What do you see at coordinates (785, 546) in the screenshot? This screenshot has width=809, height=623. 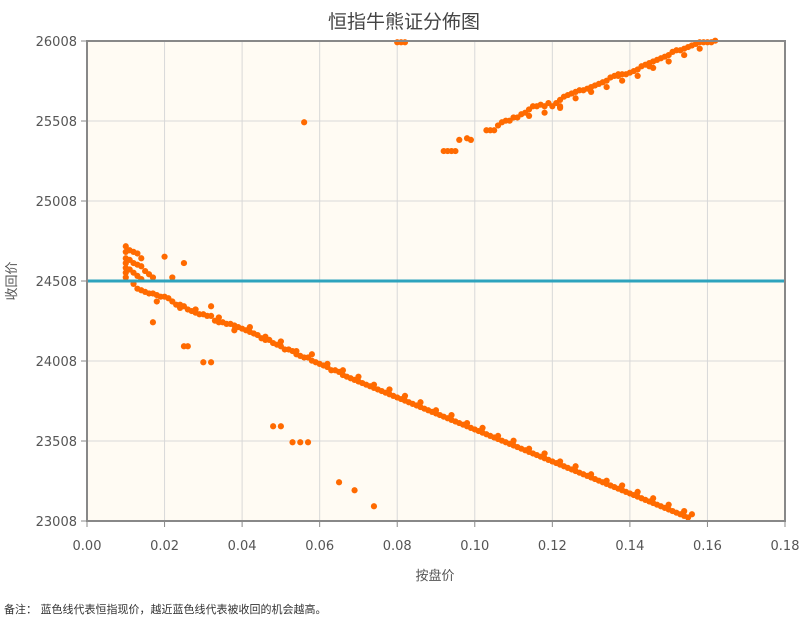 I see `x-tick-label: 0.18` at bounding box center [785, 546].